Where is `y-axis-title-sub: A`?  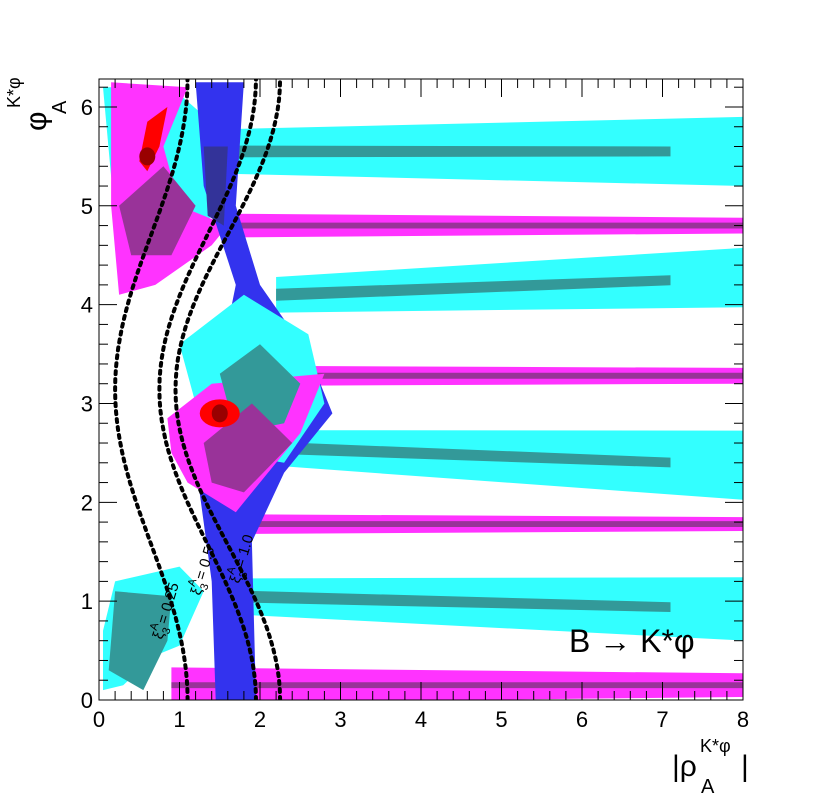
y-axis-title-sub: A is located at coordinates (60, 107).